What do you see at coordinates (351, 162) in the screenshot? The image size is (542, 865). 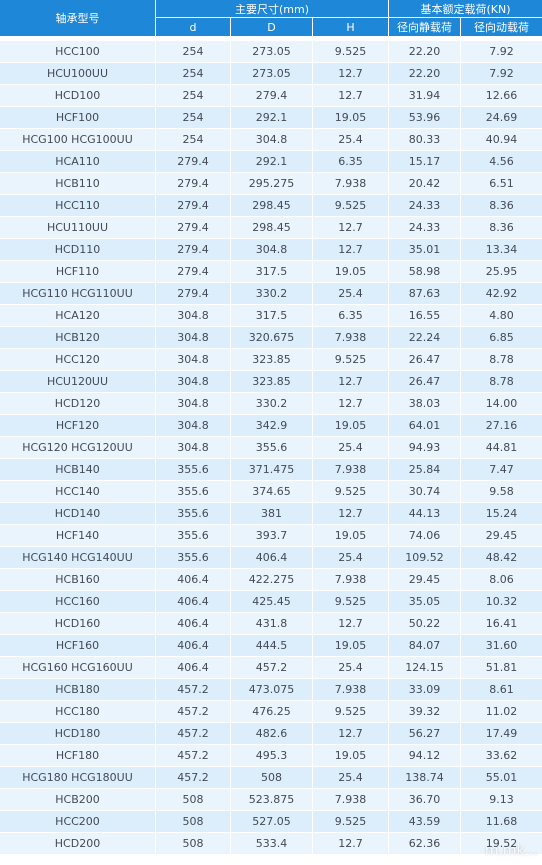 I see `cell-H: 6.35` at bounding box center [351, 162].